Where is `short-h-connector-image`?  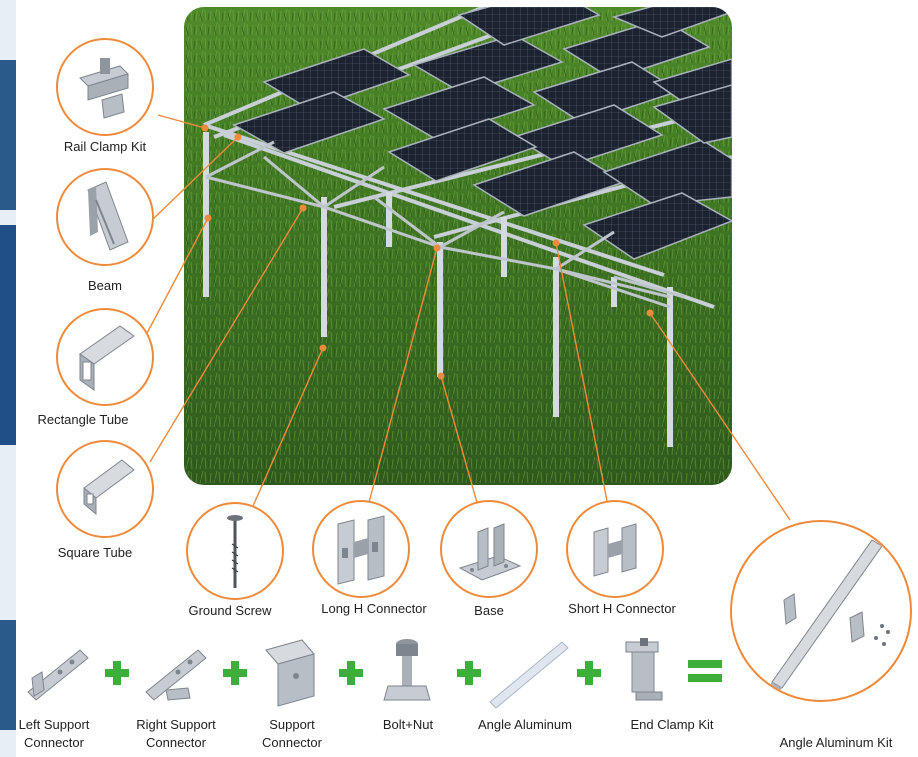 short-h-connector-image is located at coordinates (615, 549).